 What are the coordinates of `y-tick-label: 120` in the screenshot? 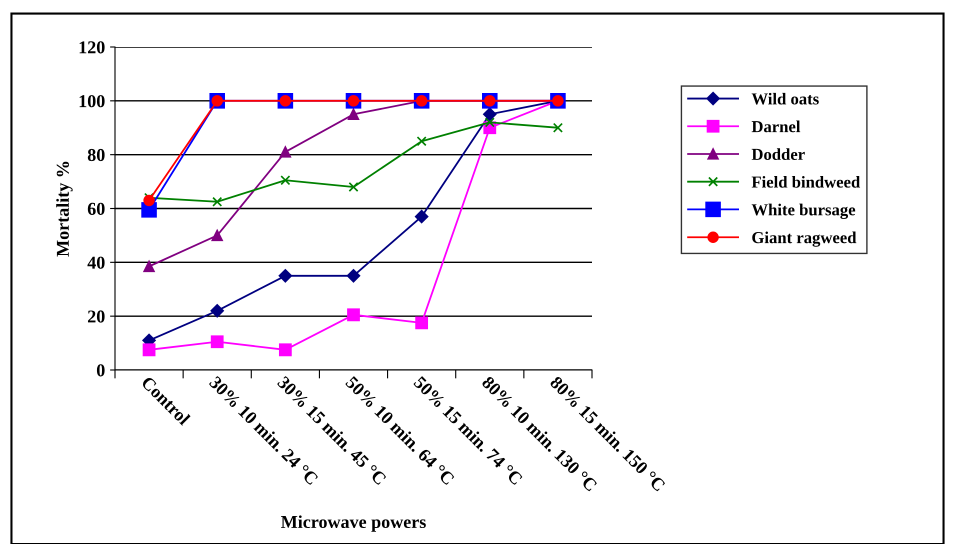 It's located at (92, 47).